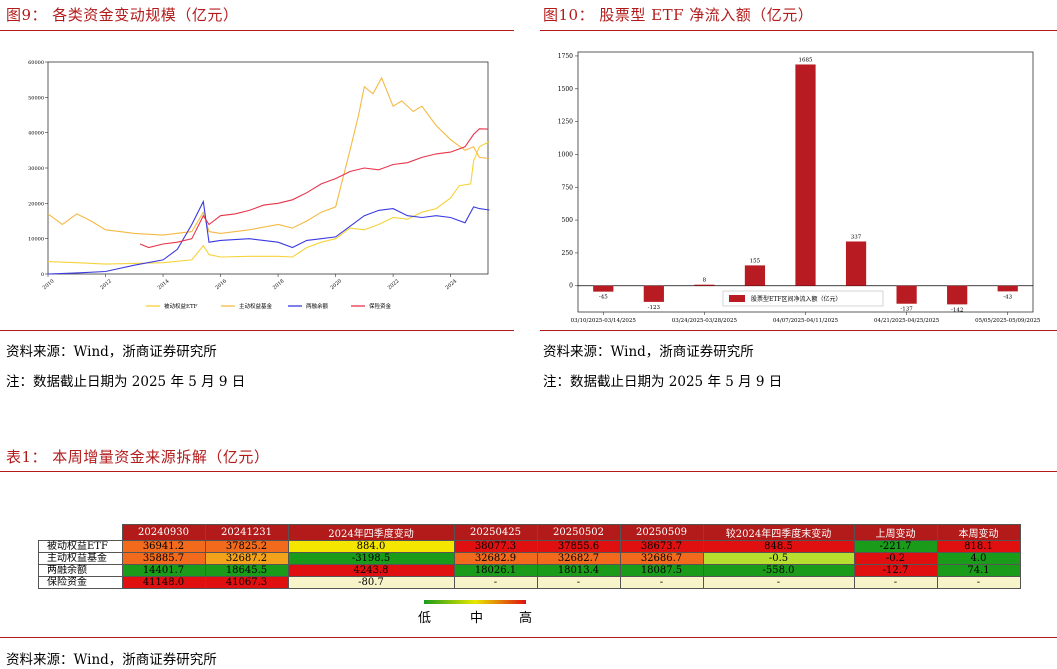  I want to click on table-cell: 41067.3, so click(246, 582).